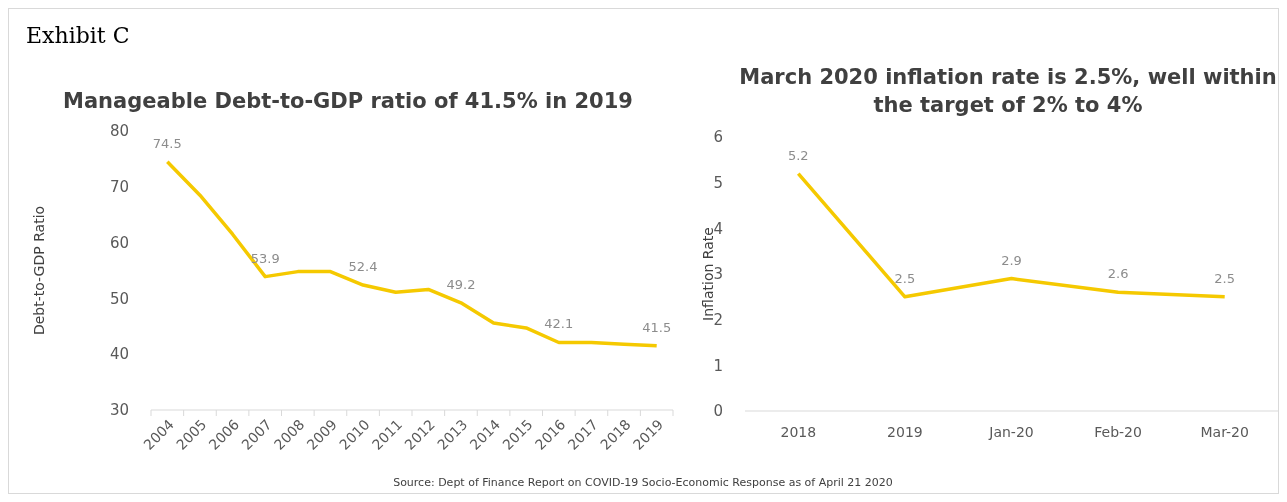  I want to click on data-label: 74.5, so click(167, 143).